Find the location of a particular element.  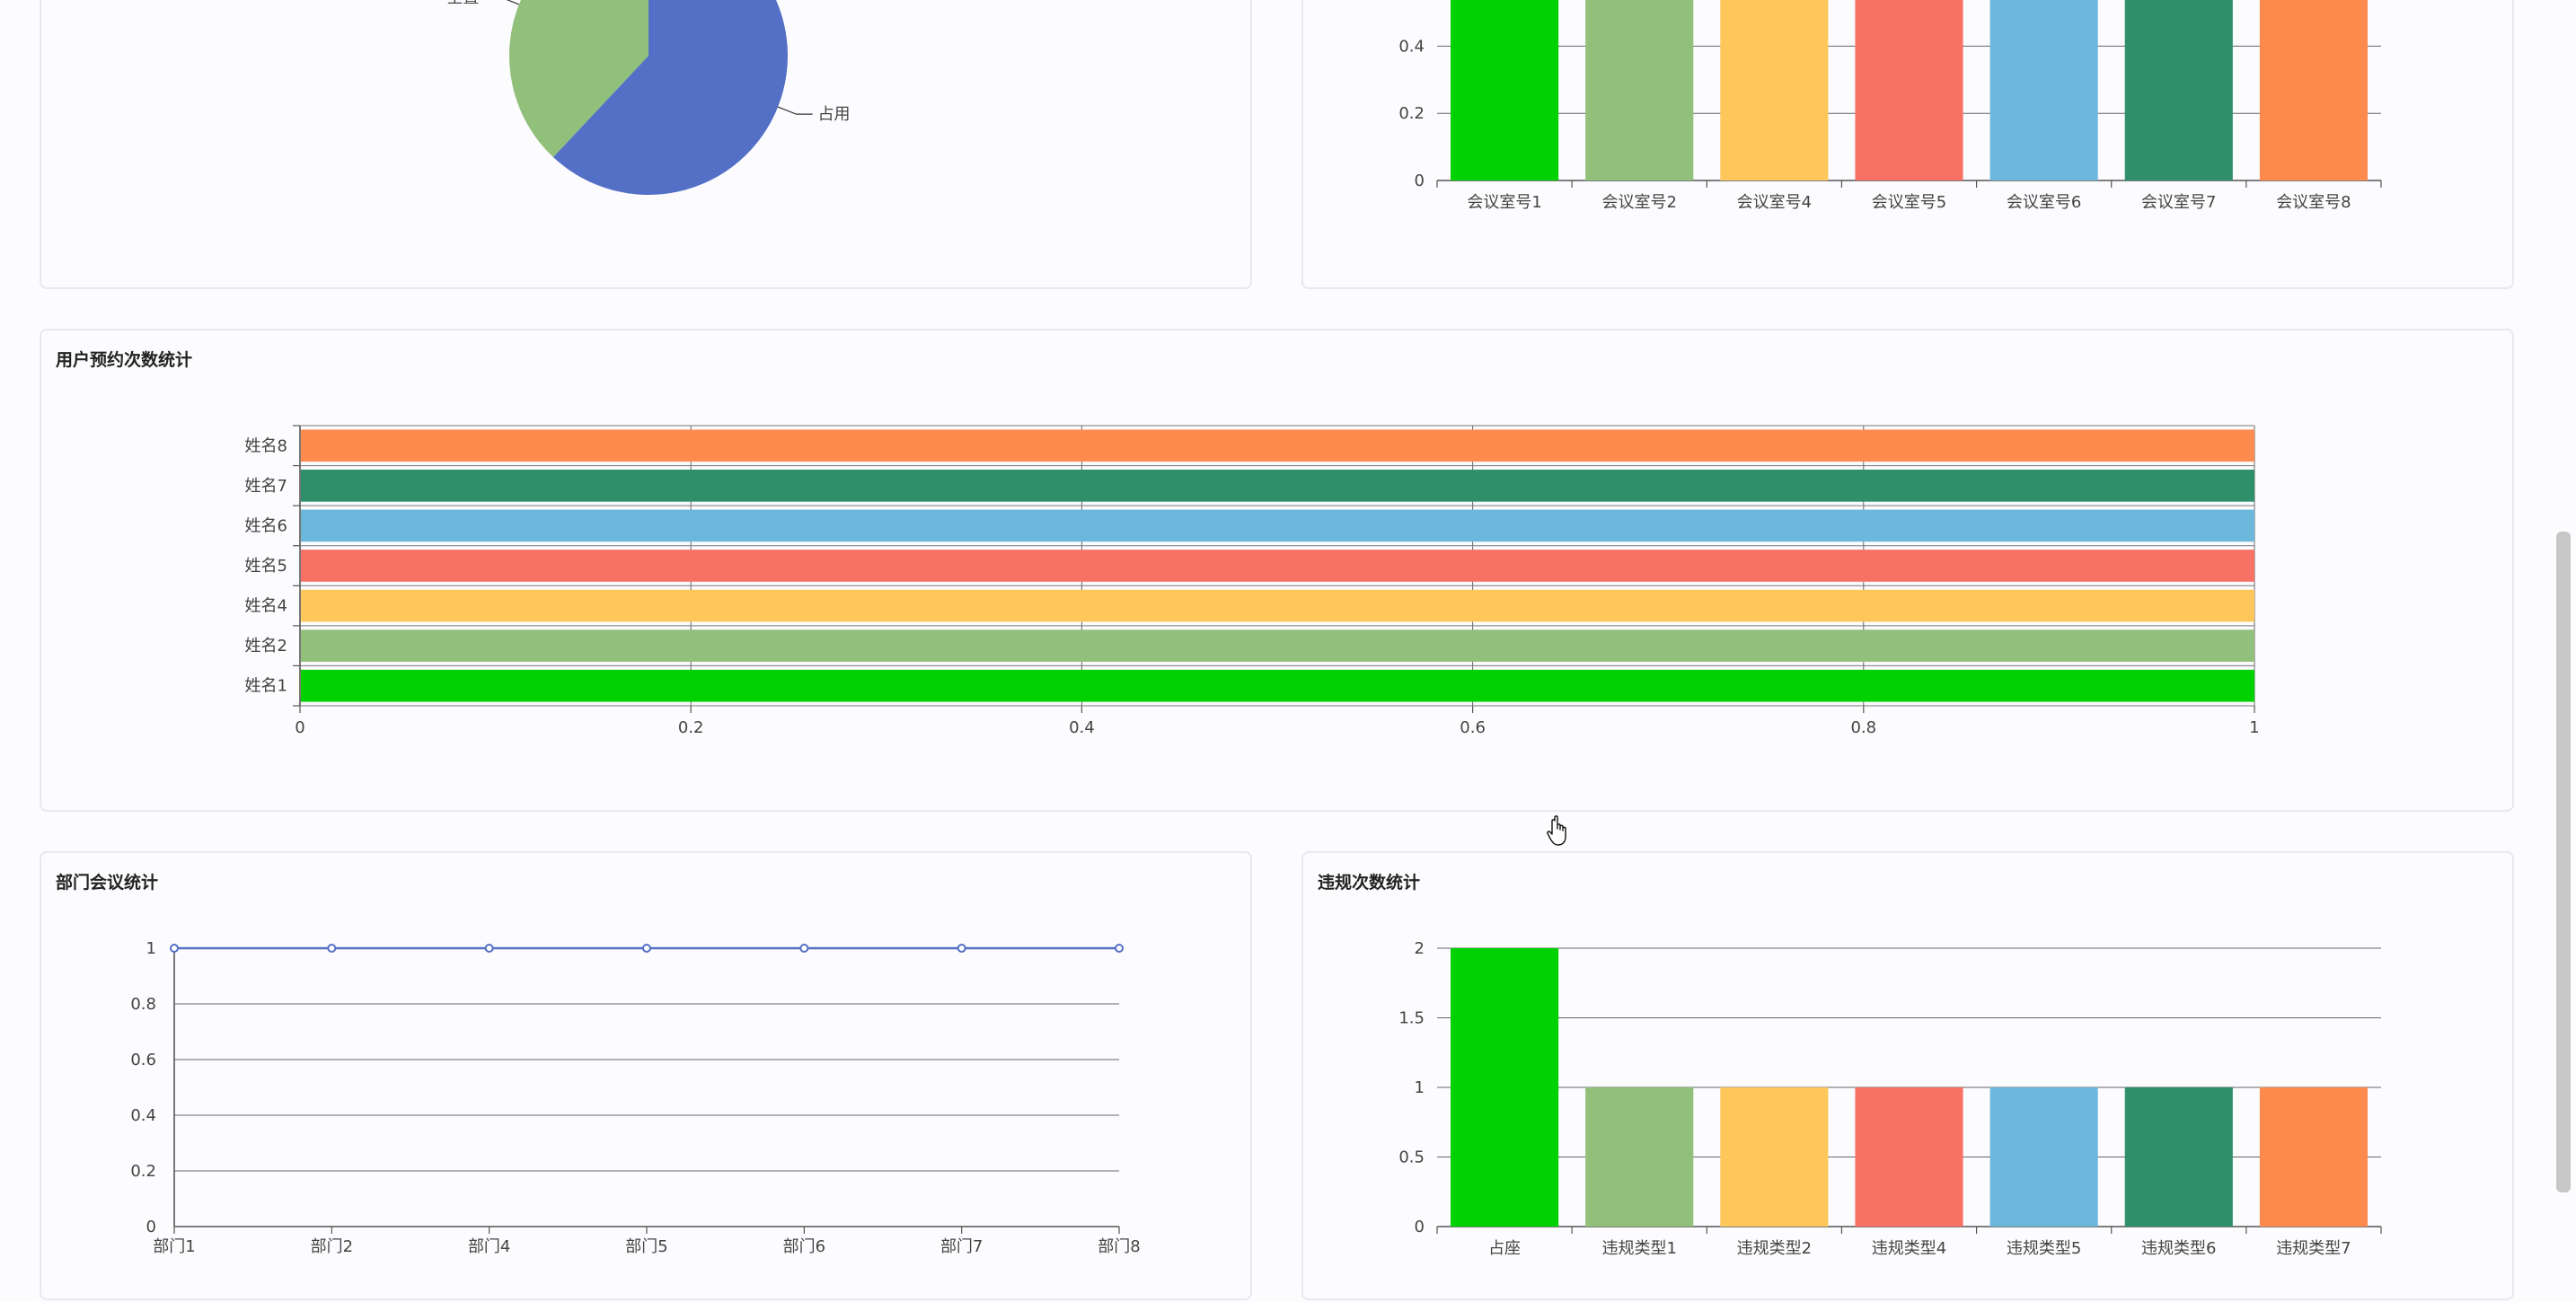

x-tick-label: 0.4 is located at coordinates (1082, 727).